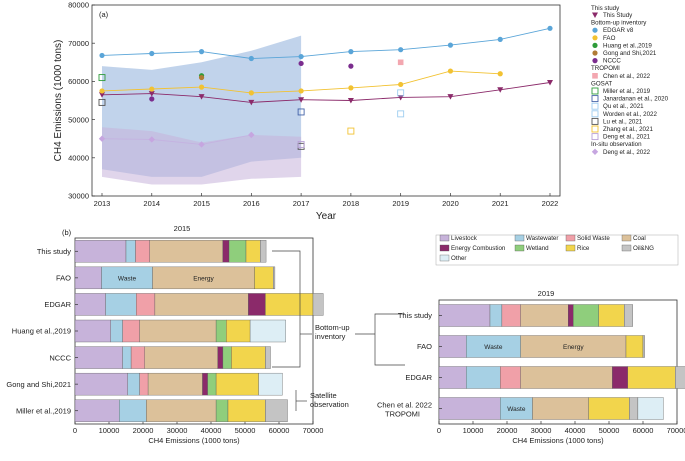 The image size is (685, 461). I want to click on x-tick-label: 2016, so click(251, 203).